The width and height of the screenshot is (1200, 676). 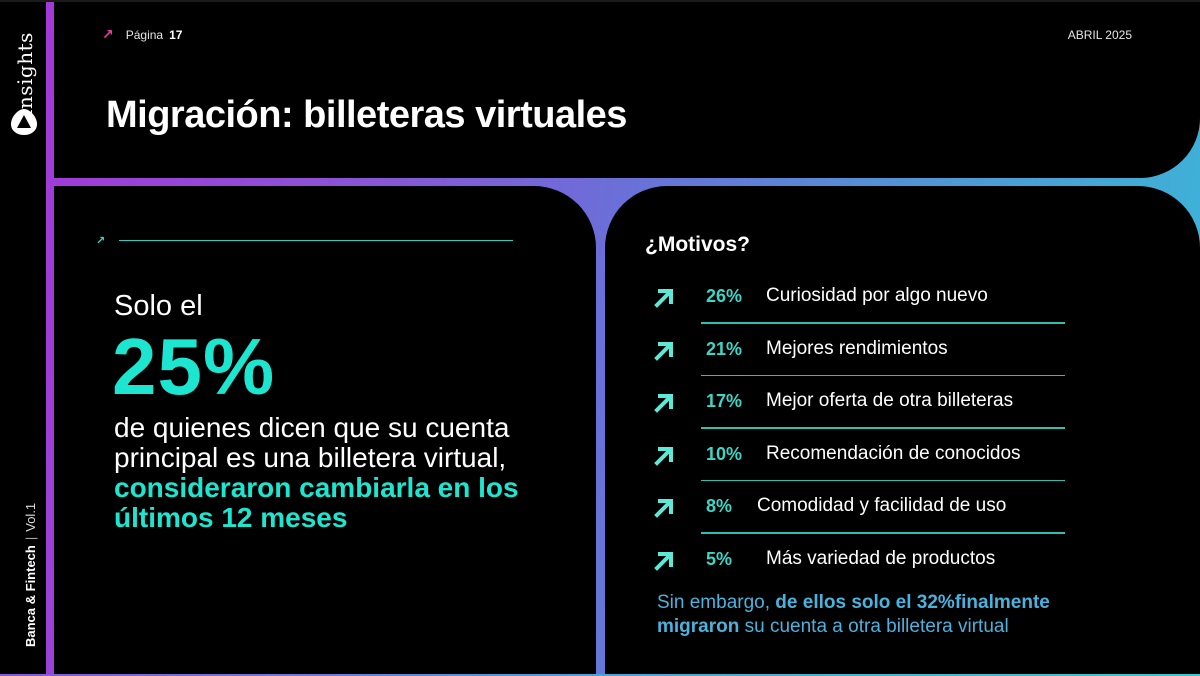 I want to click on series-name: Banca & Fintech, so click(x=30, y=596).